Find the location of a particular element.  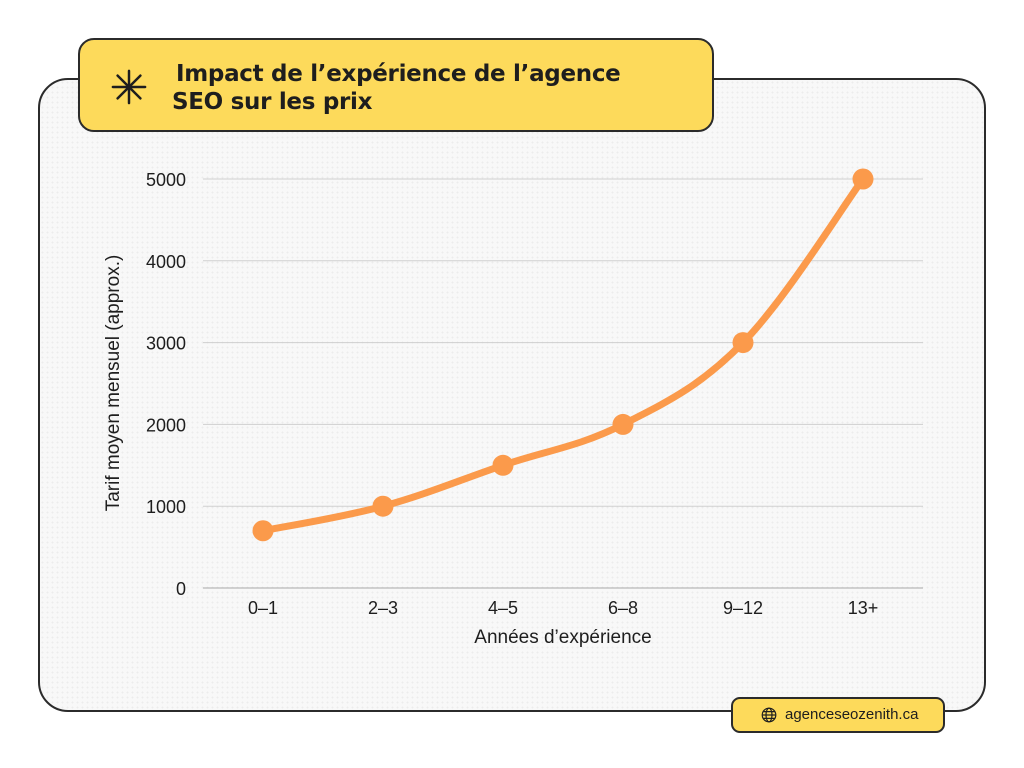

data-point-0–1 is located at coordinates (263, 531).